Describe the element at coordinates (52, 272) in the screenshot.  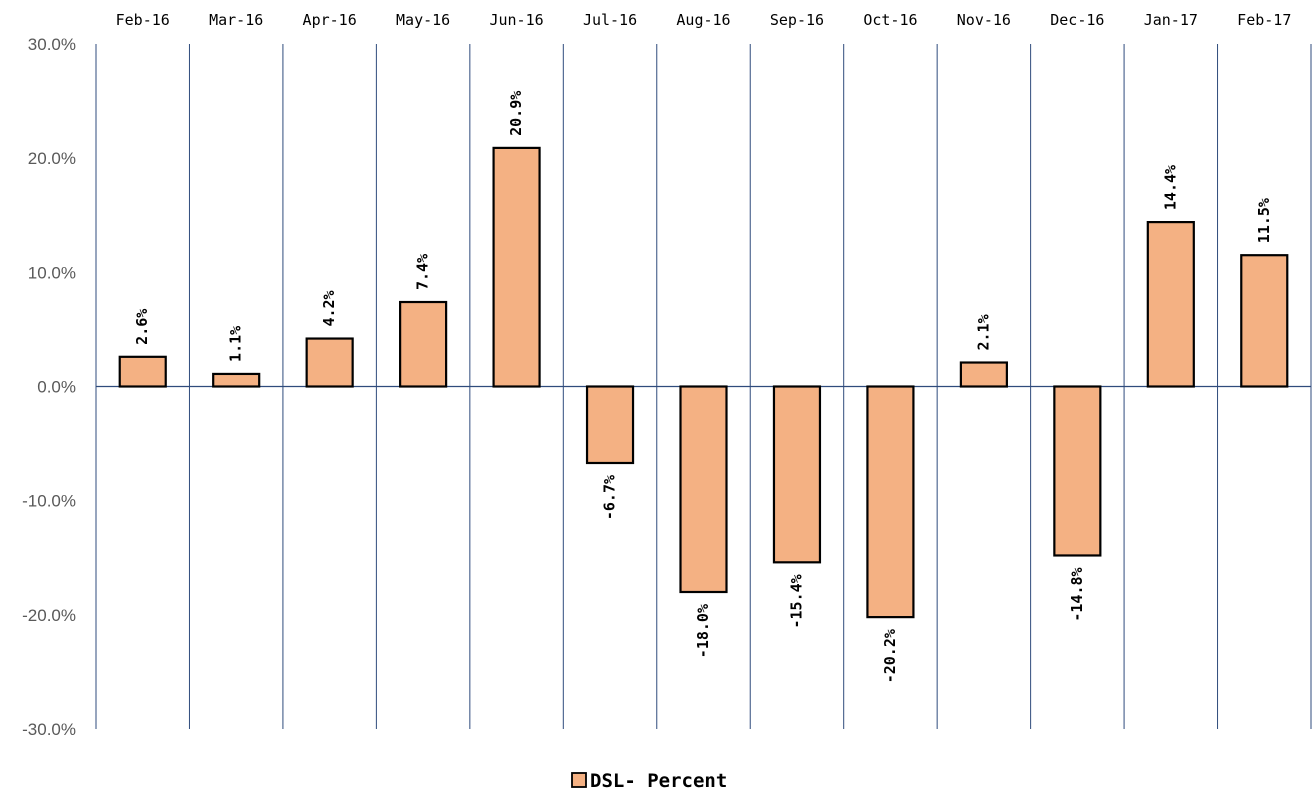
I see `y-tick-label: 10.0%` at that location.